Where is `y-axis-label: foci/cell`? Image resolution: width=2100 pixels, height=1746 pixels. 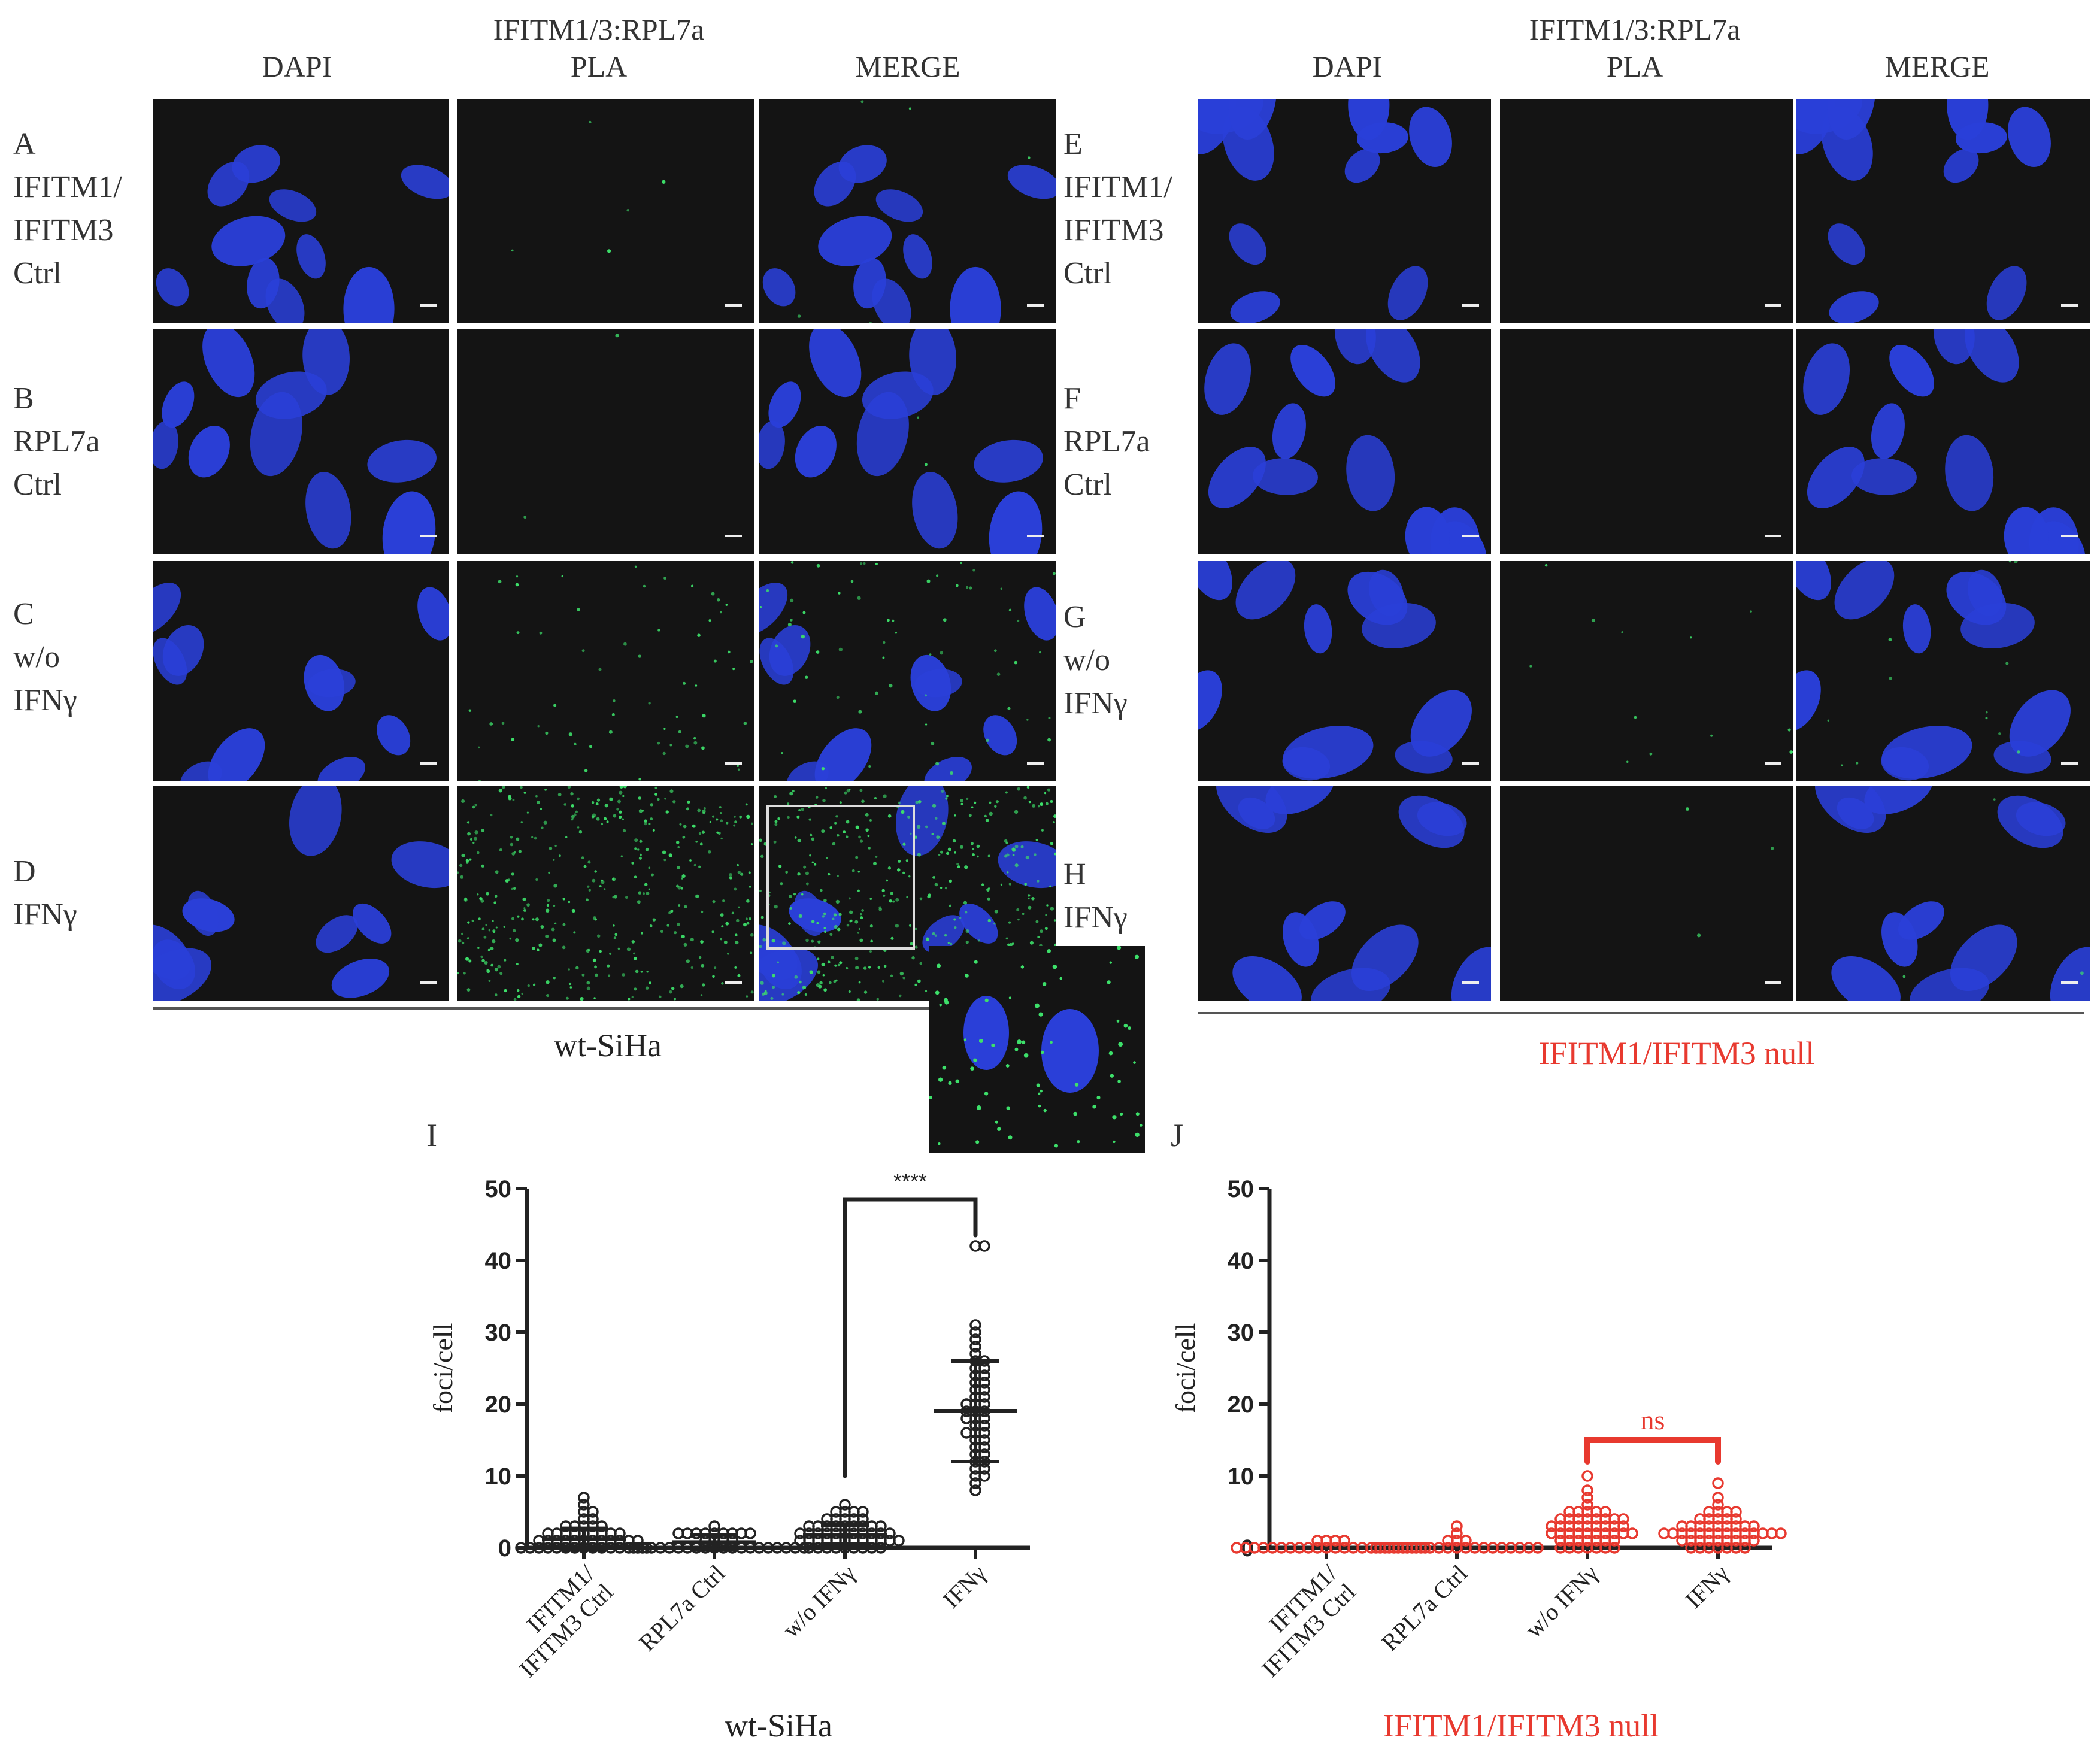
y-axis-label: foci/cell is located at coordinates (1185, 1368).